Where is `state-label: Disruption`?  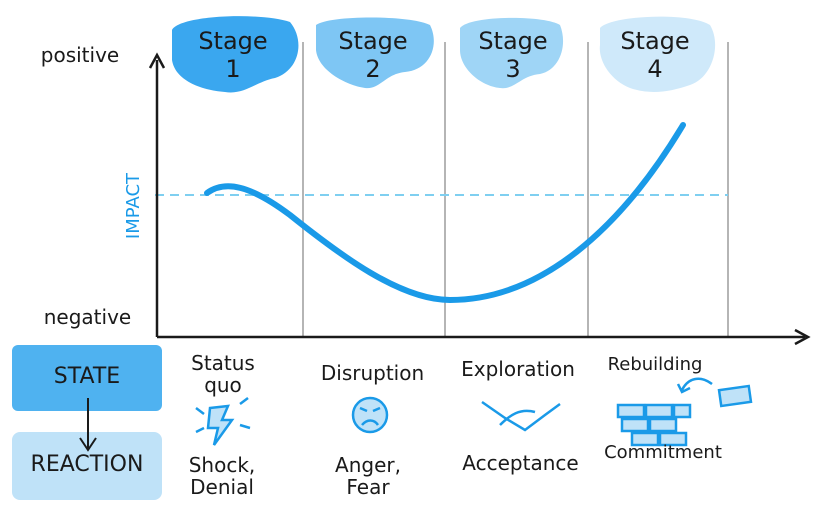 state-label: Disruption is located at coordinates (372, 373).